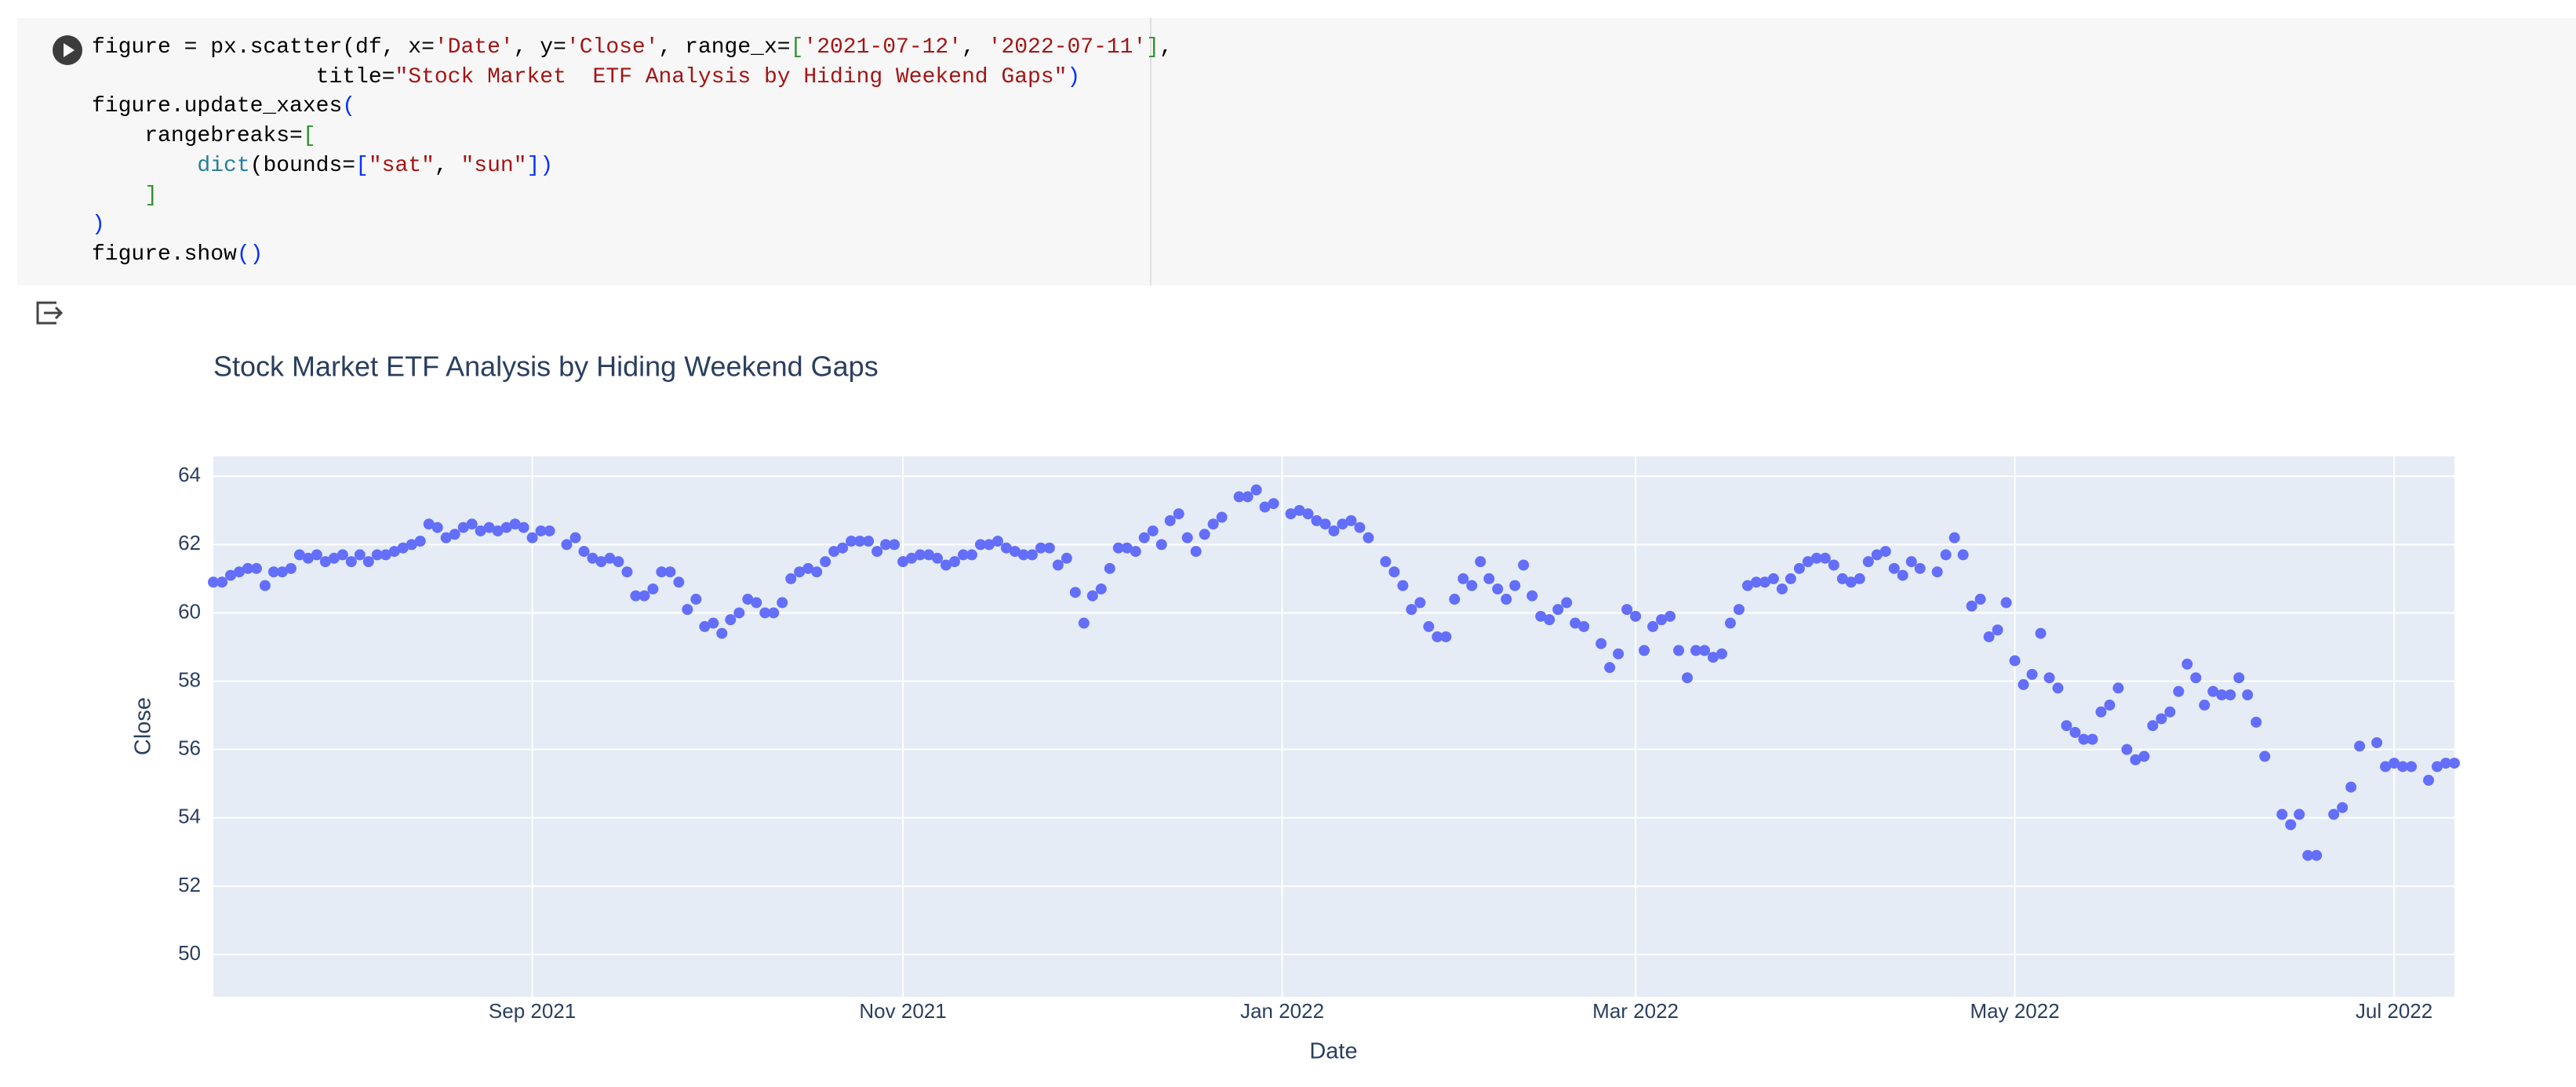 Image resolution: width=2576 pixels, height=1087 pixels. Describe the element at coordinates (474, 47) in the screenshot. I see `code-token: 'Date'` at that location.